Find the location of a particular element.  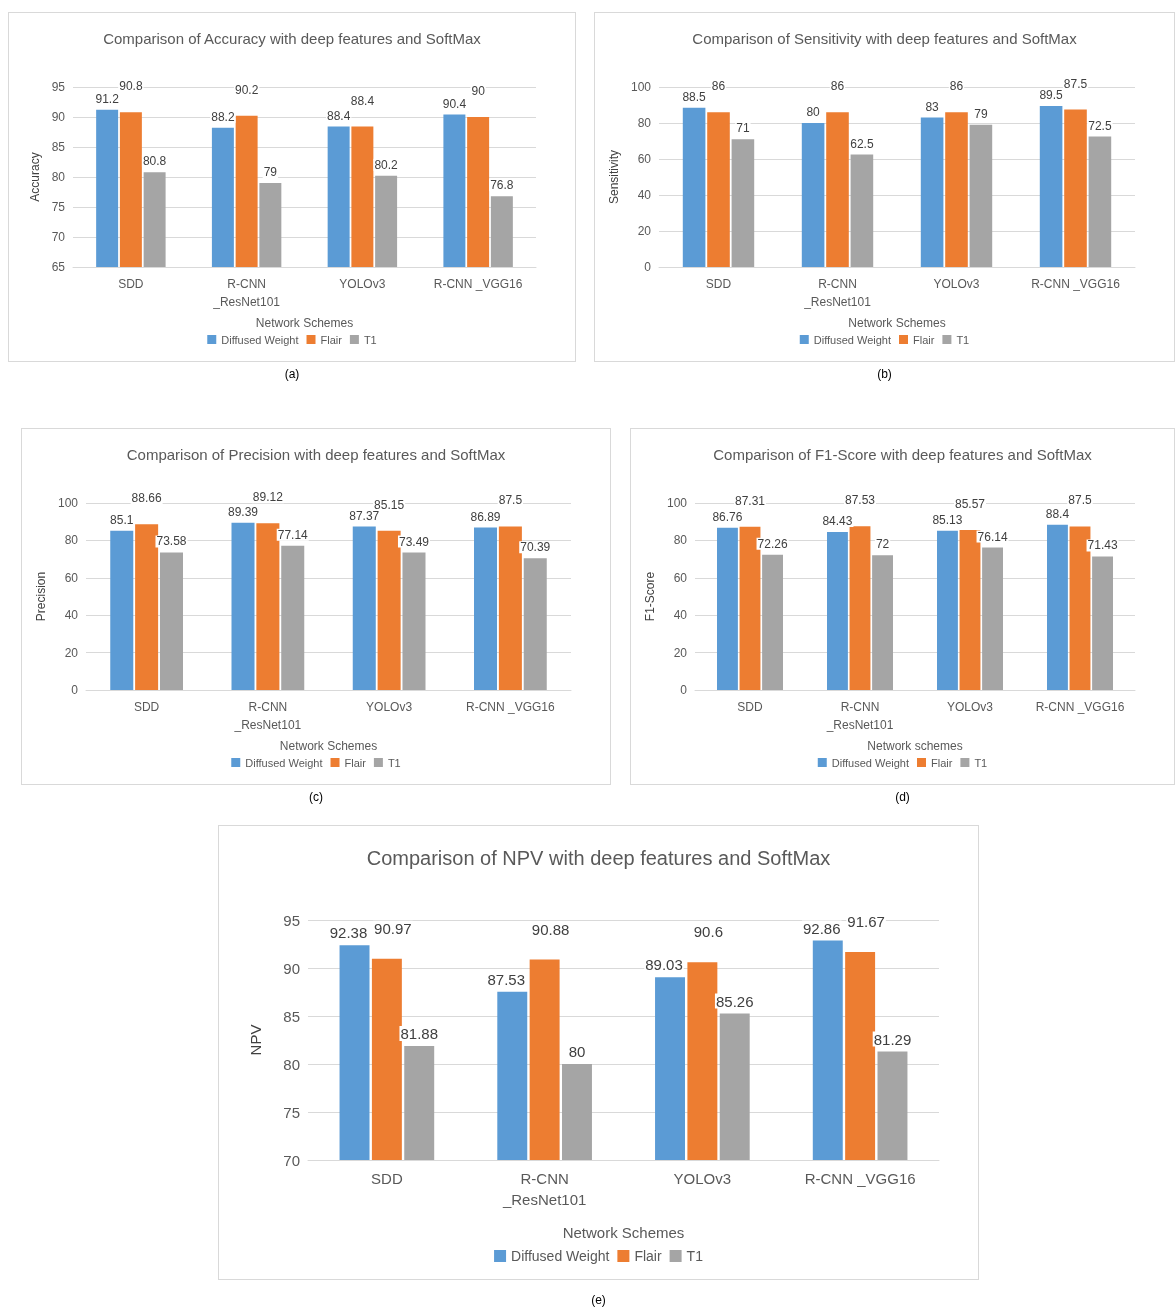

data-label: 91.67 is located at coordinates (866, 921).